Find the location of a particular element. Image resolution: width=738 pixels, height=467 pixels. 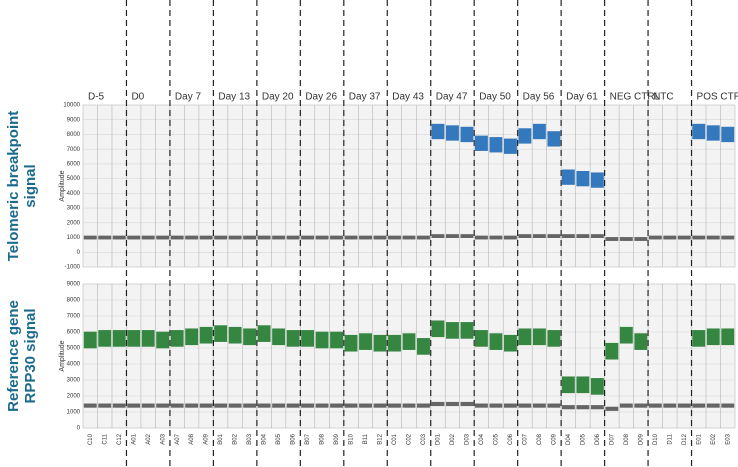

y-tick-label: 0 is located at coordinates (79, 253).